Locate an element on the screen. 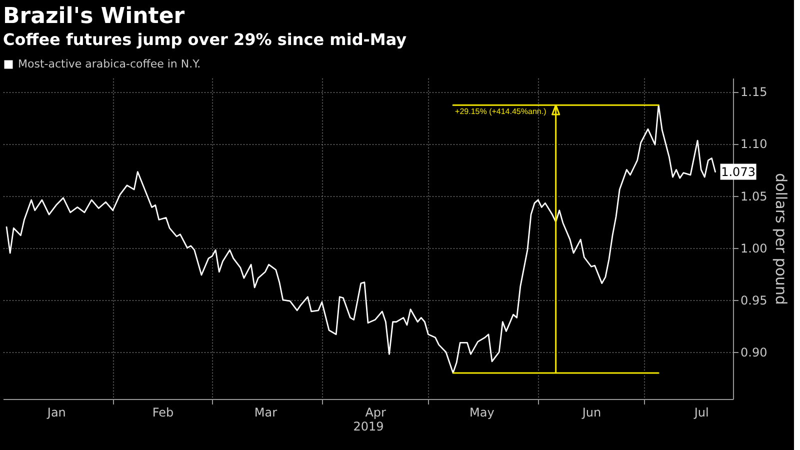 The height and width of the screenshot is (450, 800). x-tick-label: Jun is located at coordinates (591, 413).